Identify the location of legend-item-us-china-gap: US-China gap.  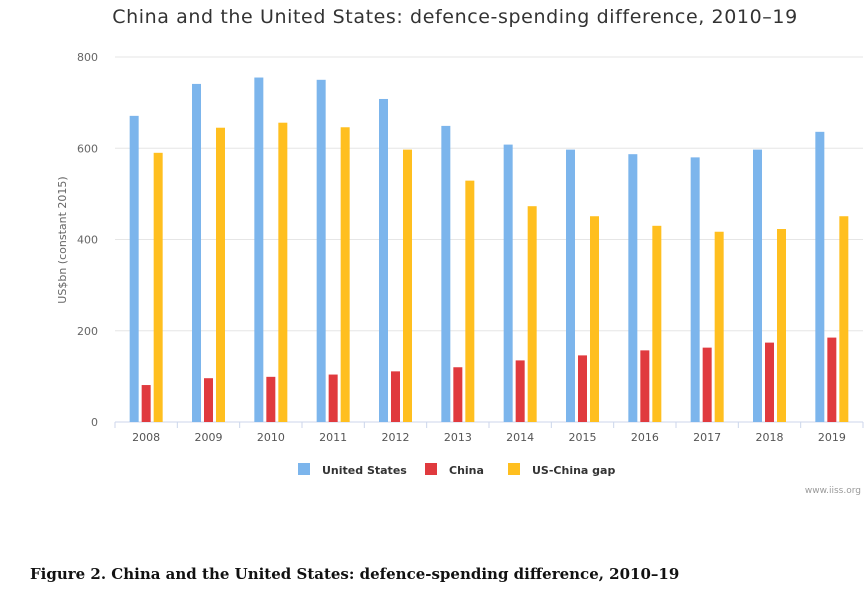
(561, 470).